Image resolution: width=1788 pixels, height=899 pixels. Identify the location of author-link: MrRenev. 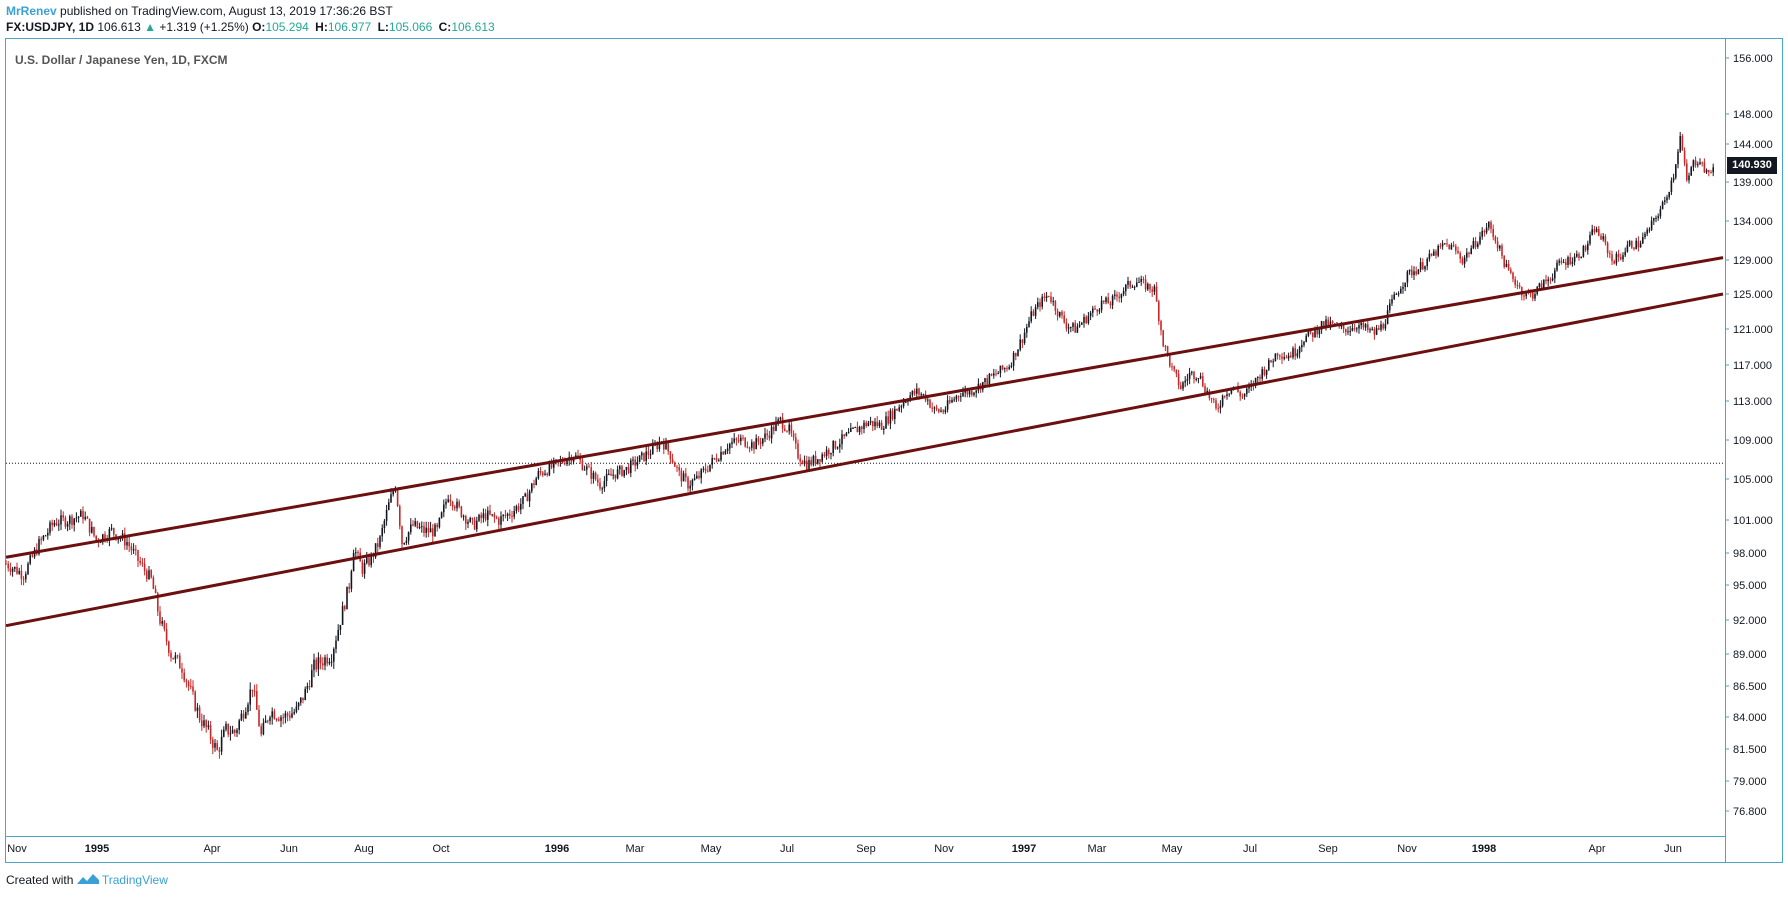
(31, 11).